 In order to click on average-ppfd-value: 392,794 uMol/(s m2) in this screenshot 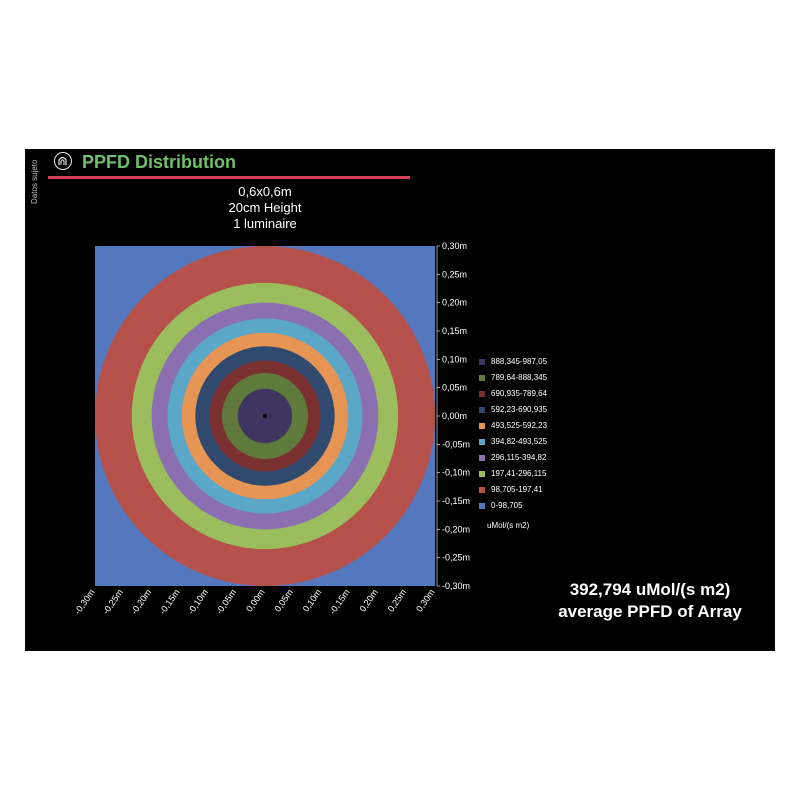, I will do `click(650, 590)`.